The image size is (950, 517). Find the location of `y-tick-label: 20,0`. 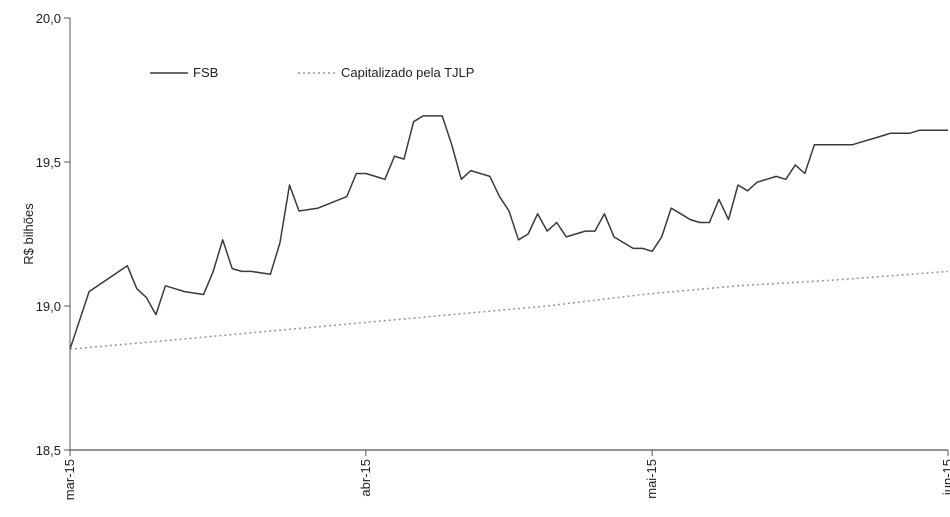

y-tick-label: 20,0 is located at coordinates (48, 18).